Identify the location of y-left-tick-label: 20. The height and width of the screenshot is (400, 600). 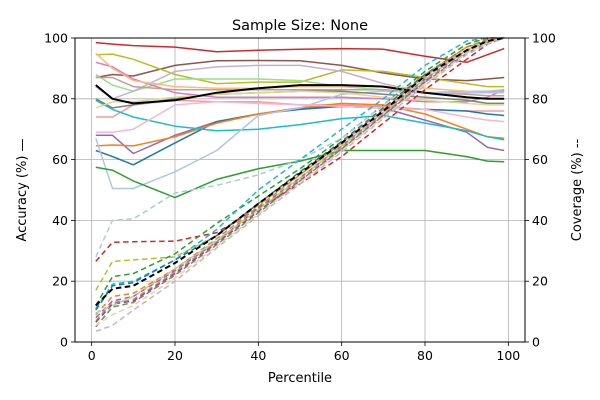
(60, 281).